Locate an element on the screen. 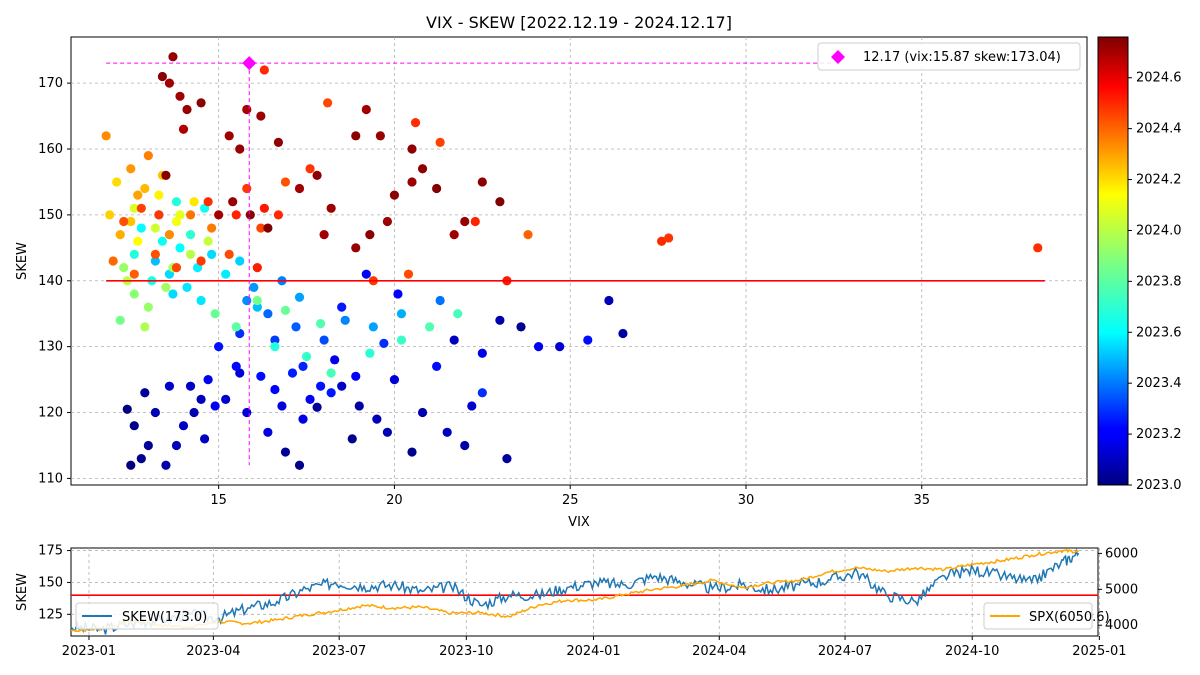 This screenshot has width=1200, height=675. y-tick-label: 160 is located at coordinates (50, 149).